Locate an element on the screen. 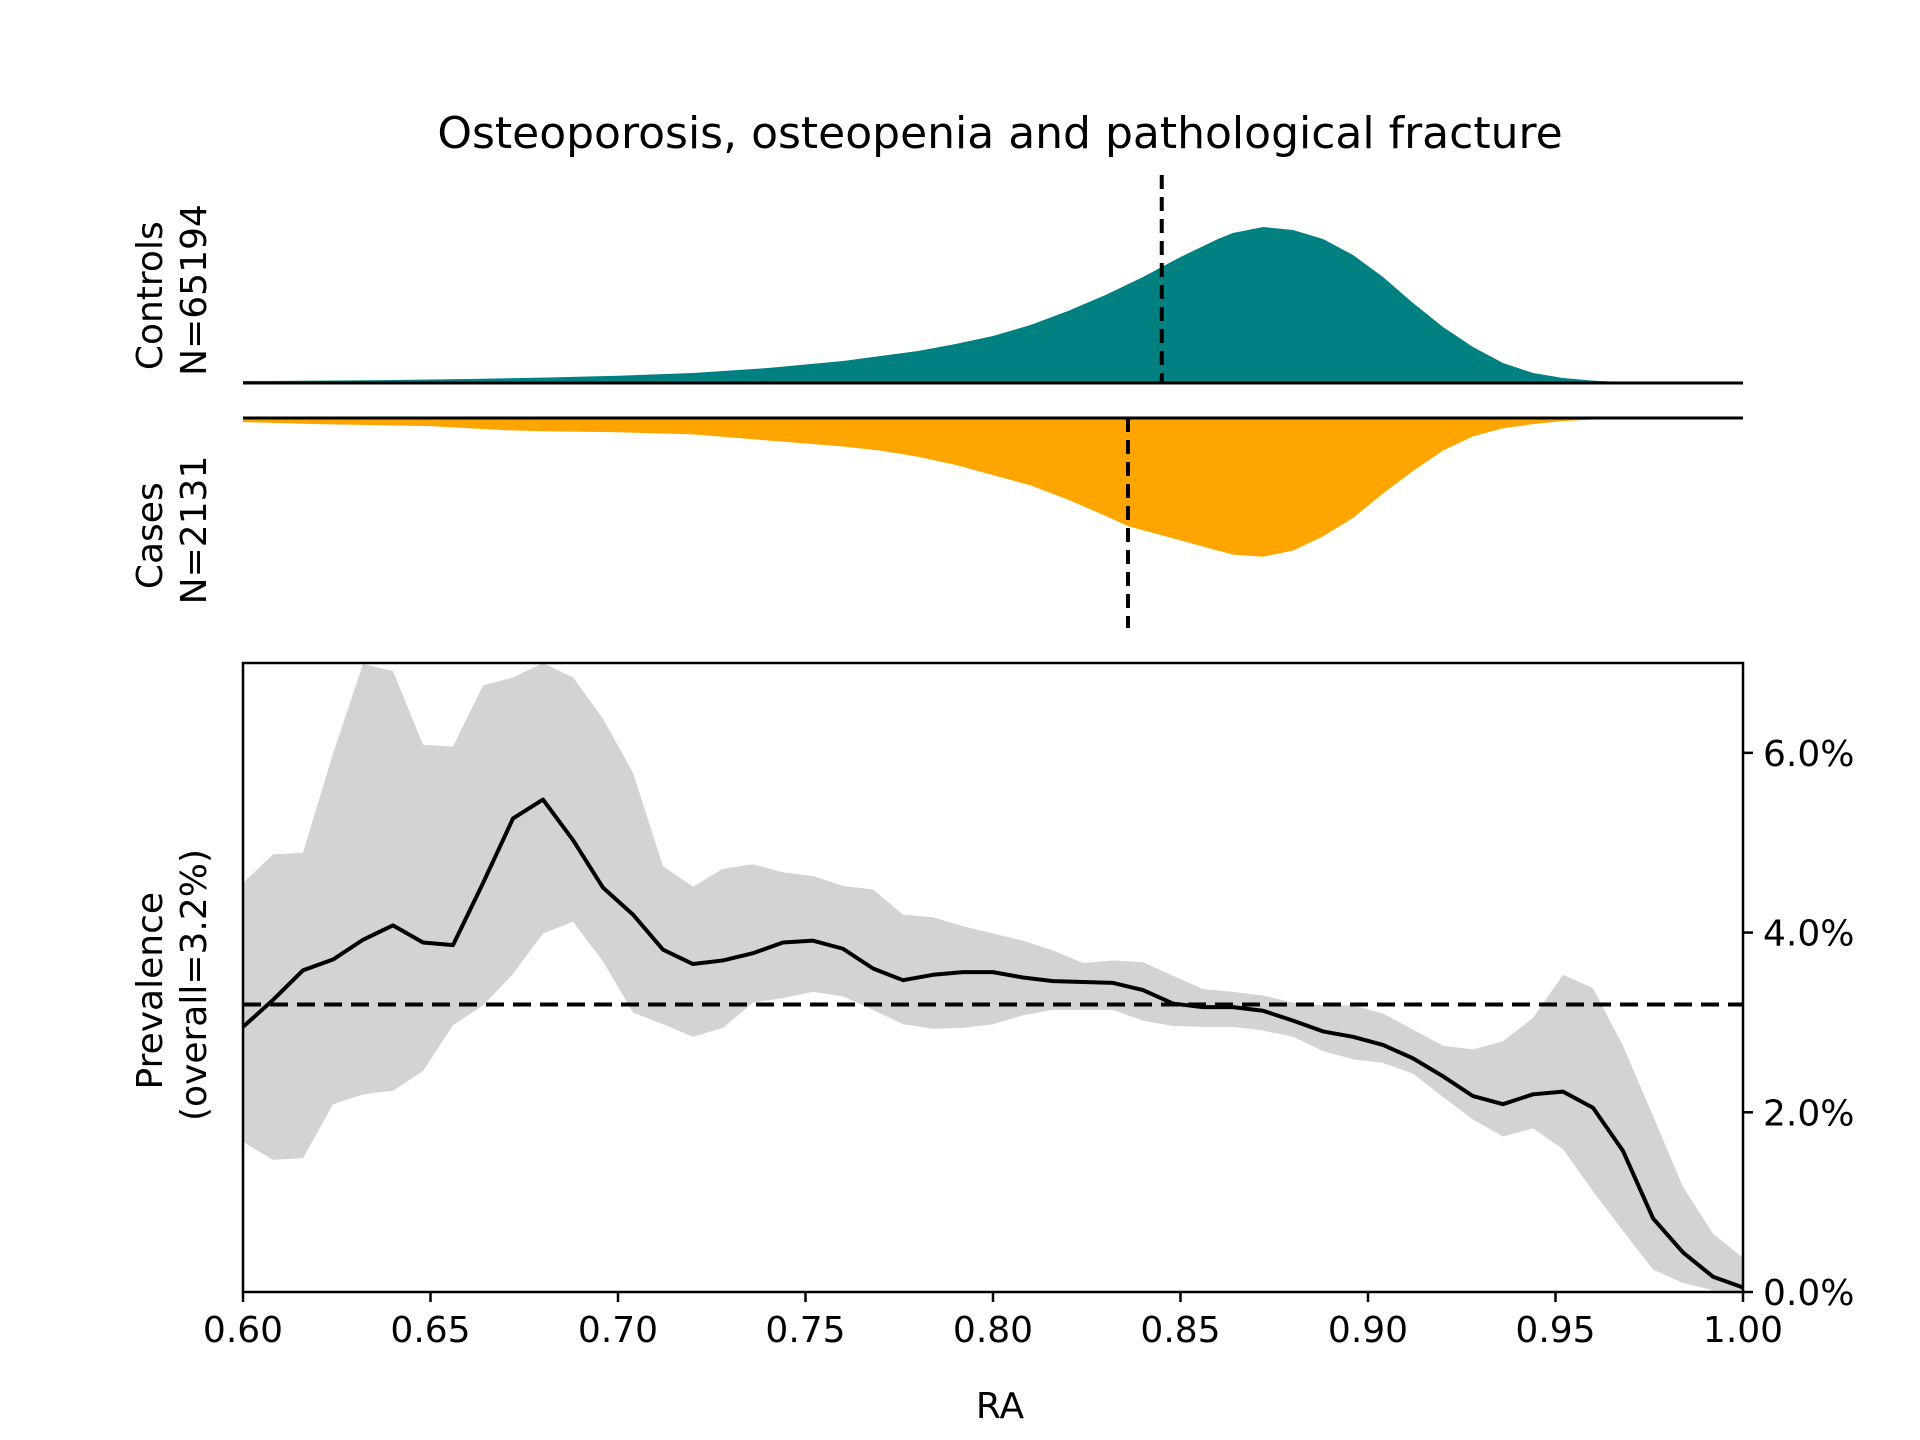 The width and height of the screenshot is (1920, 1440). controls-density-area is located at coordinates (993, 305).